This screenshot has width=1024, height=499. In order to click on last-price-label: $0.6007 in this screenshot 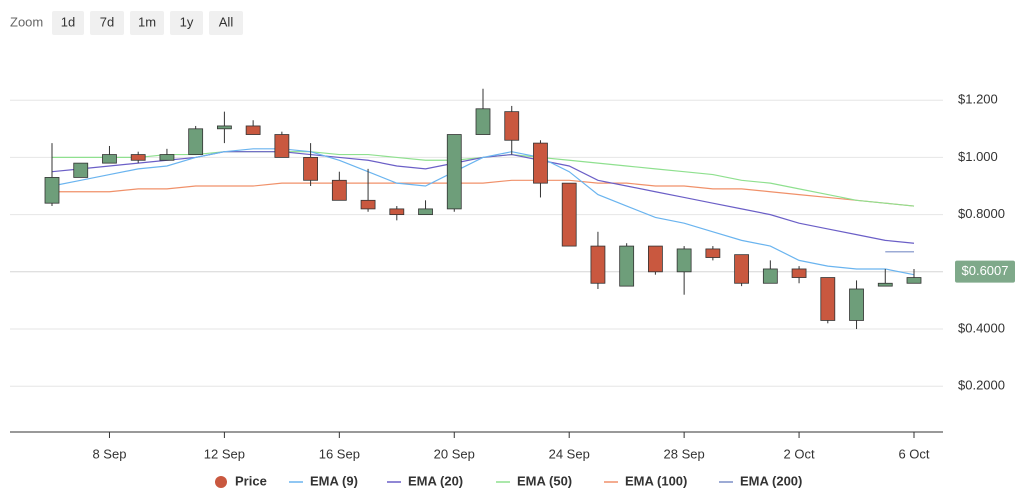, I will do `click(985, 270)`.